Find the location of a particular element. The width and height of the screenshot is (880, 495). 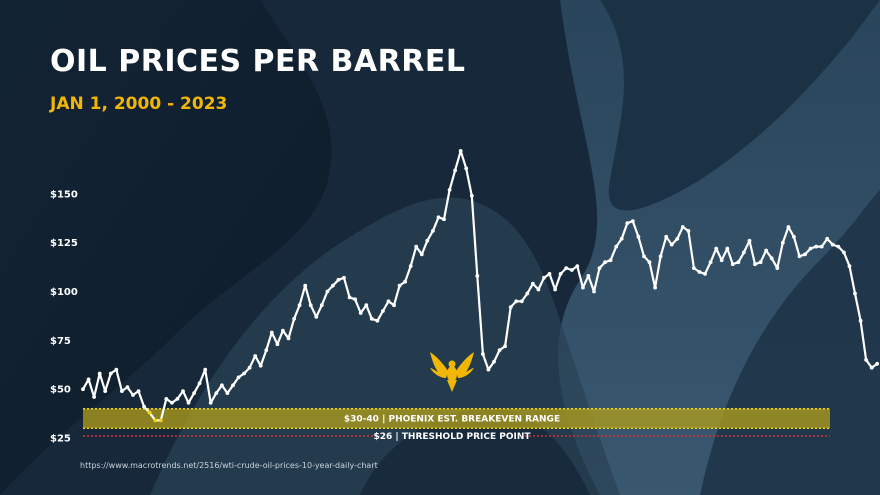

breakeven-band-fill is located at coordinates (456, 418).